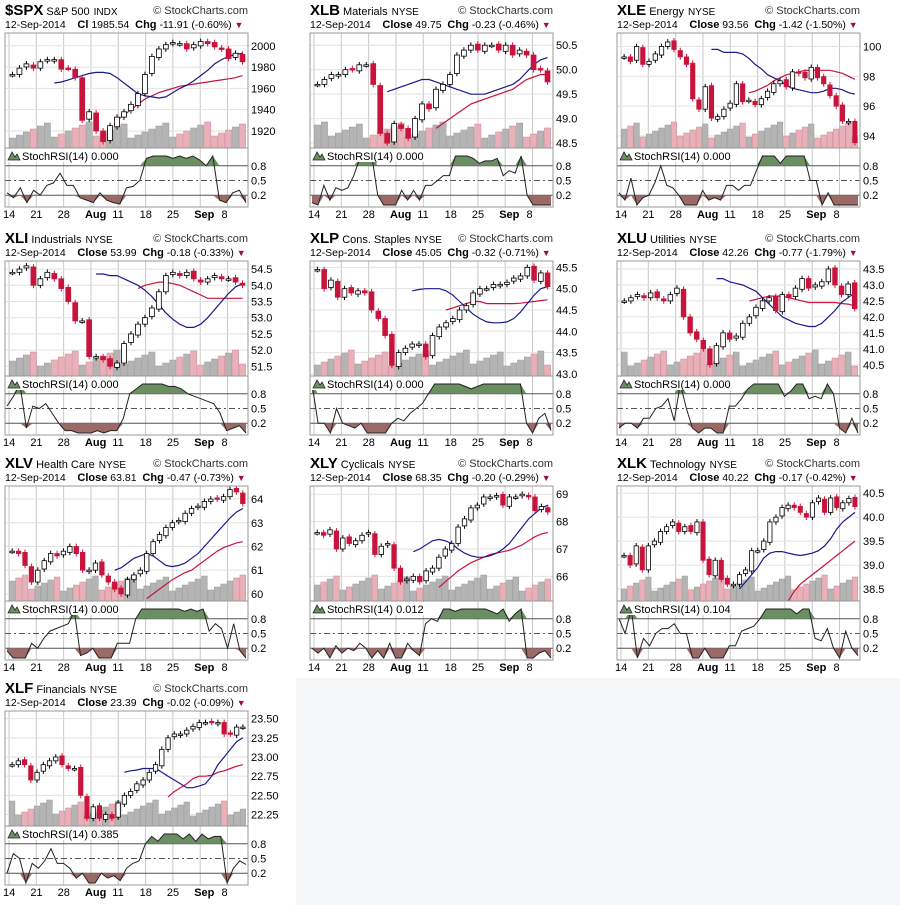  Describe the element at coordinates (265, 739) in the screenshot. I see `y-tick-label: 23.25` at that location.